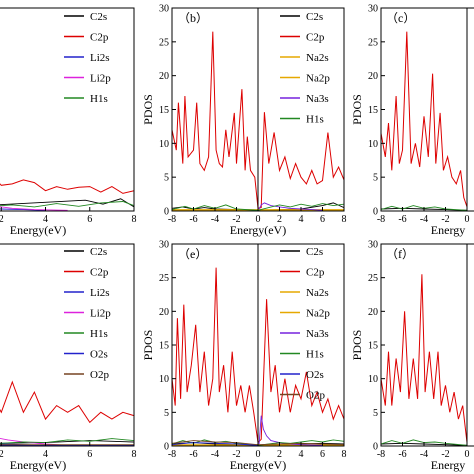 This screenshot has width=474, height=474. What do you see at coordinates (305, 324) in the screenshot?
I see `legend: C2s C2p Na2s Na2p Na3s H1s O2s O2p` at bounding box center [305, 324].